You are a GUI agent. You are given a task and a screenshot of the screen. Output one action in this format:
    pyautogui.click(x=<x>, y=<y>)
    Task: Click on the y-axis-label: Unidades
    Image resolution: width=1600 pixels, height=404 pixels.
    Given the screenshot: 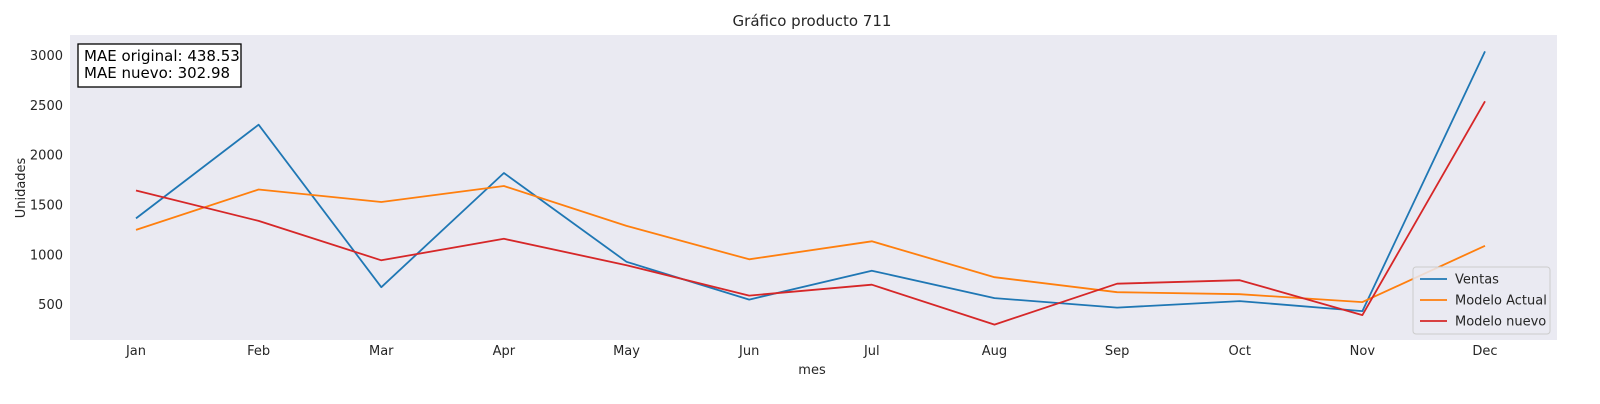 What is the action you would take?
    pyautogui.click(x=21, y=187)
    